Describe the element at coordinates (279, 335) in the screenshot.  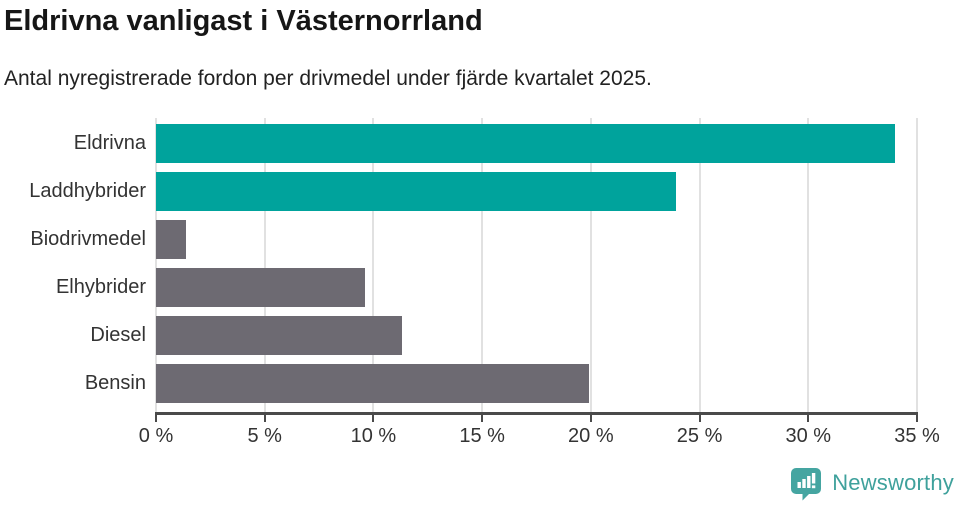
I see `bar-diesel` at that location.